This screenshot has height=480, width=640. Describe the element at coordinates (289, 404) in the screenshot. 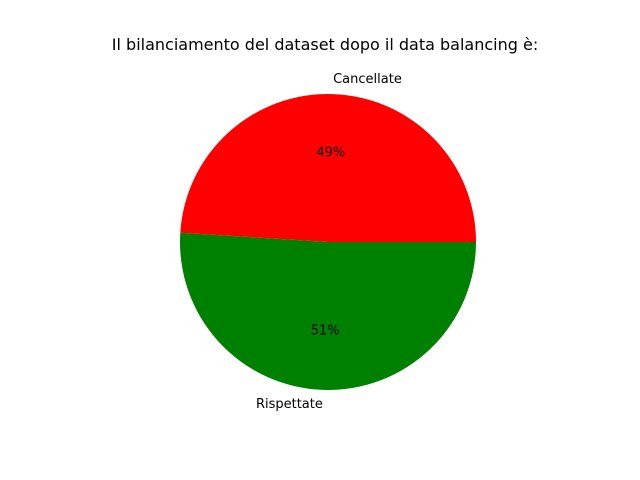

I see `slice-label-rispettate: Rispettate` at that location.